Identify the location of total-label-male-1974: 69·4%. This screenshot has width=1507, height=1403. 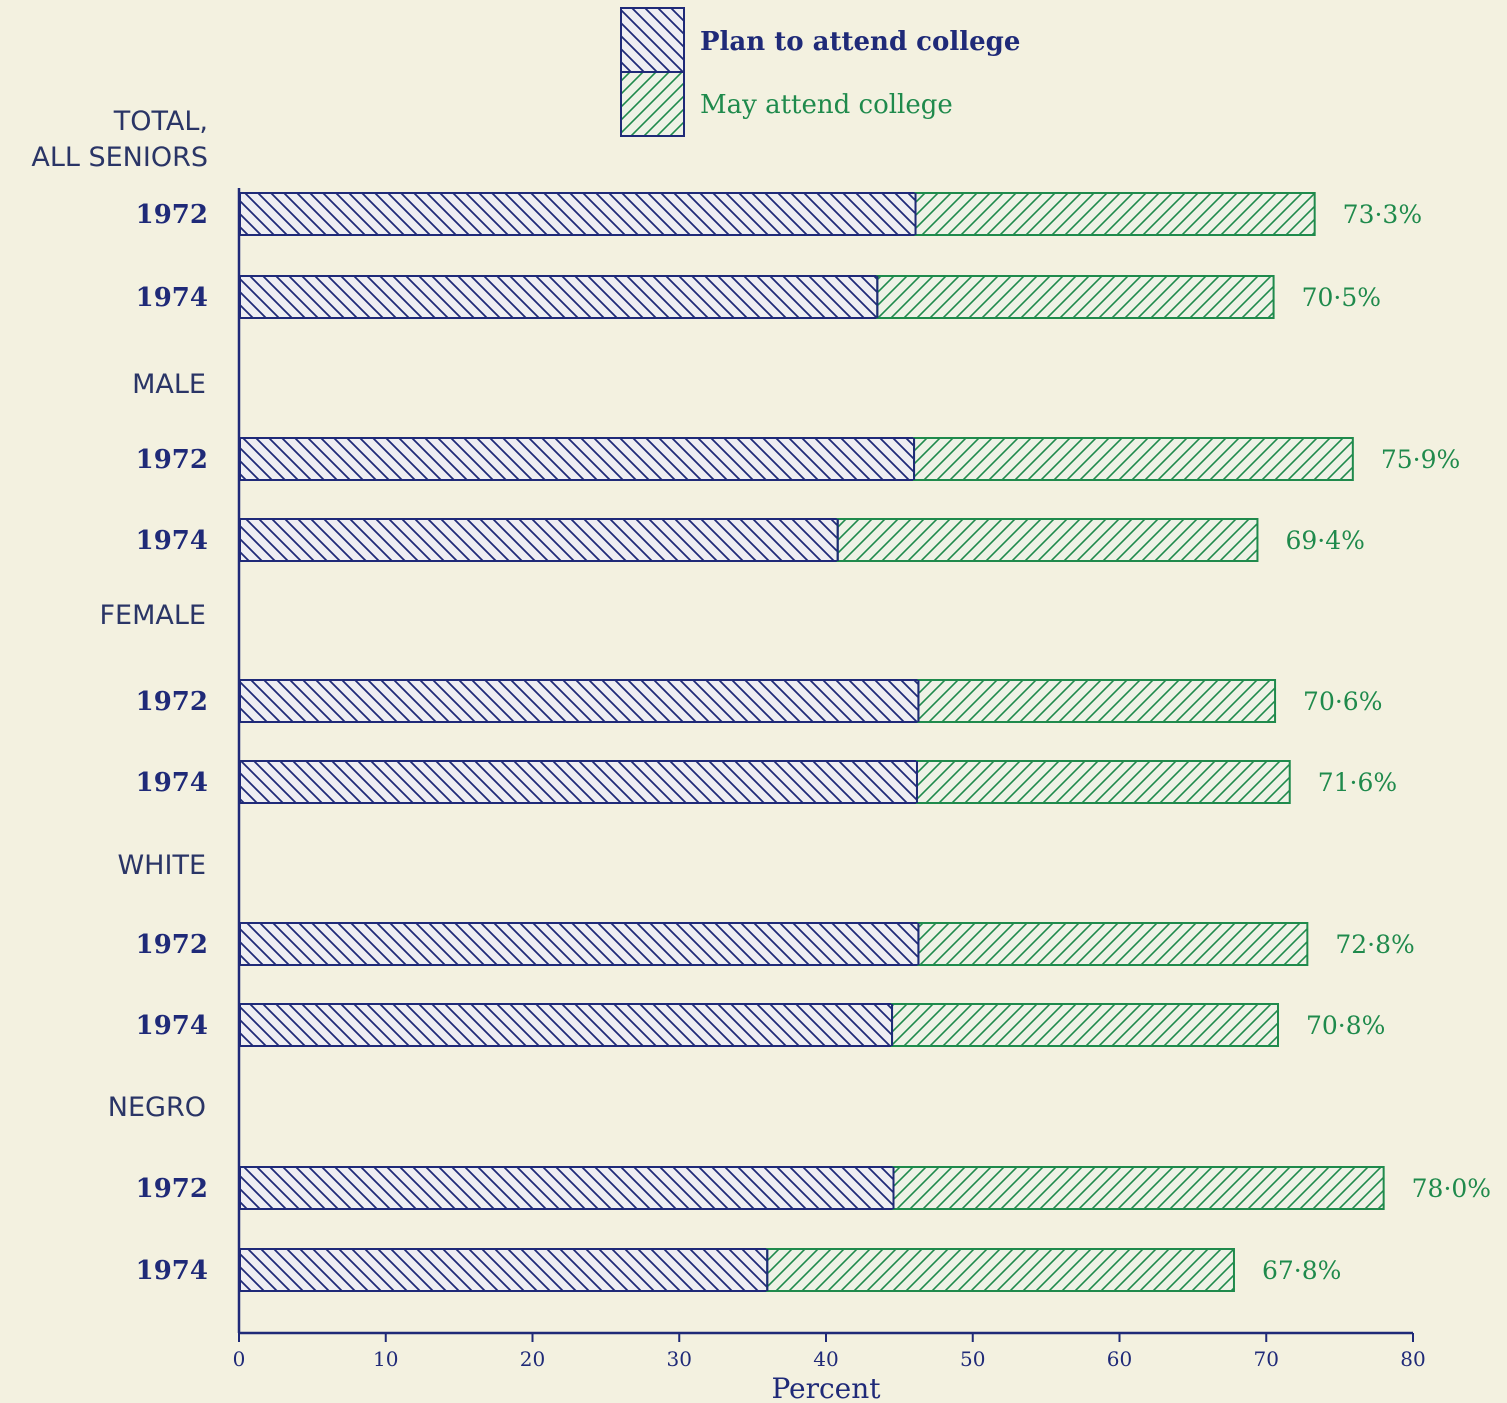
(1324, 540).